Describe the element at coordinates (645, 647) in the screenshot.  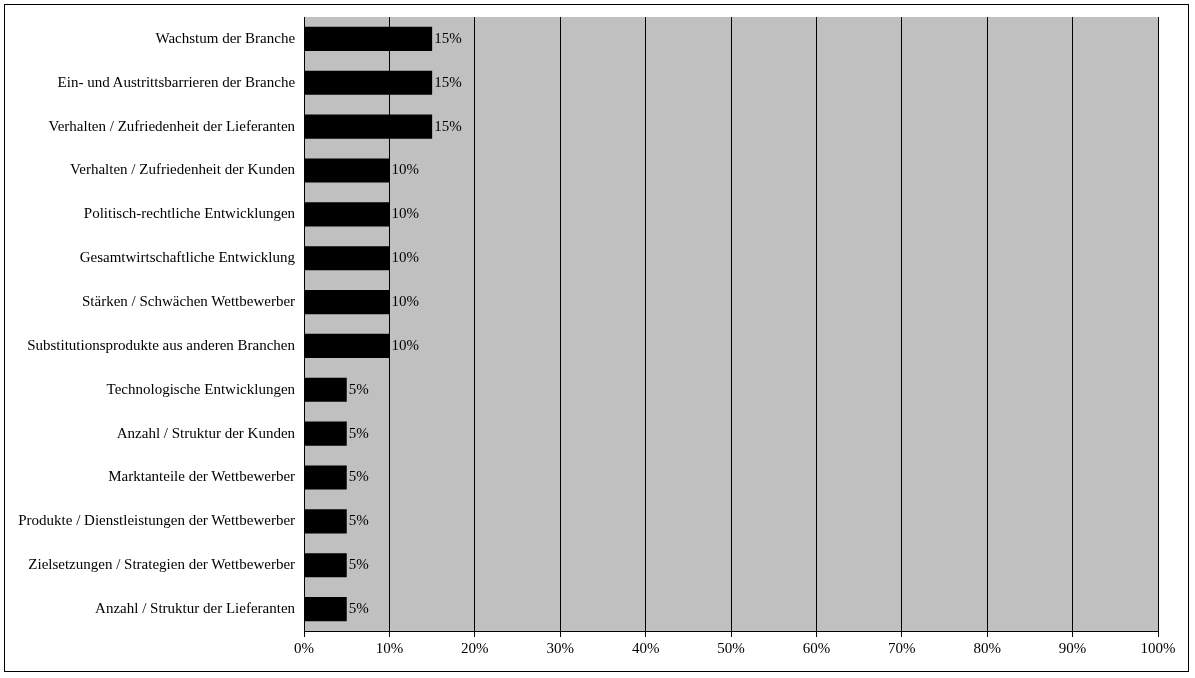
I see `x-tick-label: 40%` at that location.